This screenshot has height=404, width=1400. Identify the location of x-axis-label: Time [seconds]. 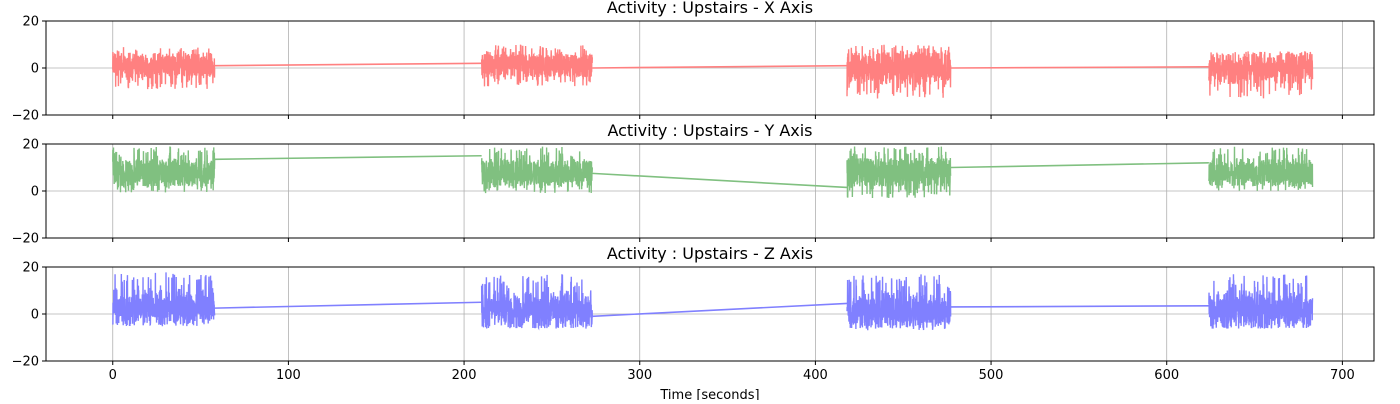
(709, 394).